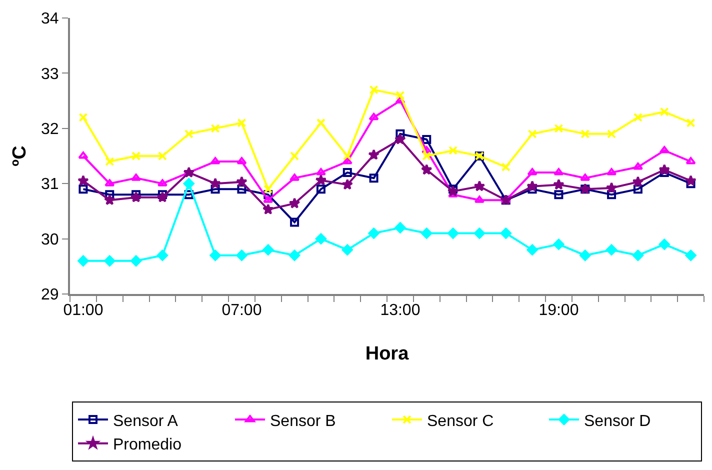 This screenshot has height=470, width=712. Describe the element at coordinates (303, 421) in the screenshot. I see `legend-label: Sensor B` at that location.